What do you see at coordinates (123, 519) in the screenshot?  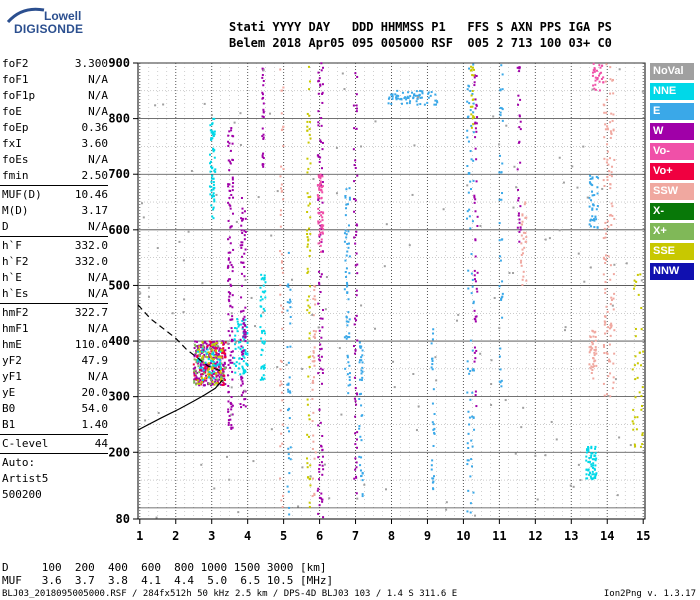 I see `y-tick-label: 80` at bounding box center [123, 519].